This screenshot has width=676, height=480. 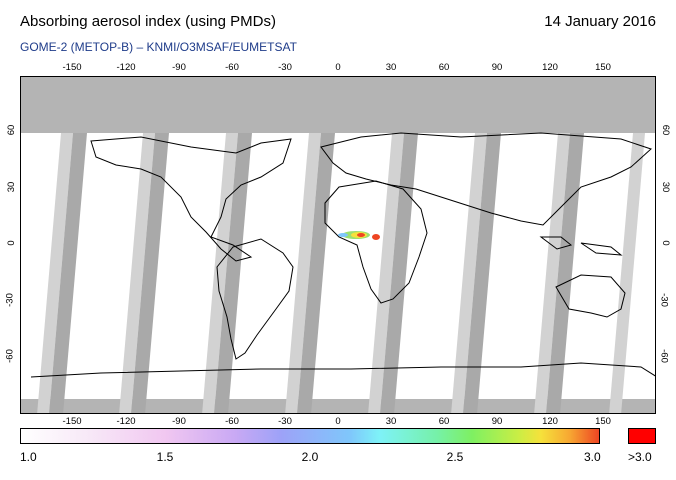 I want to click on lat-tick-left: -60, so click(x=10, y=356).